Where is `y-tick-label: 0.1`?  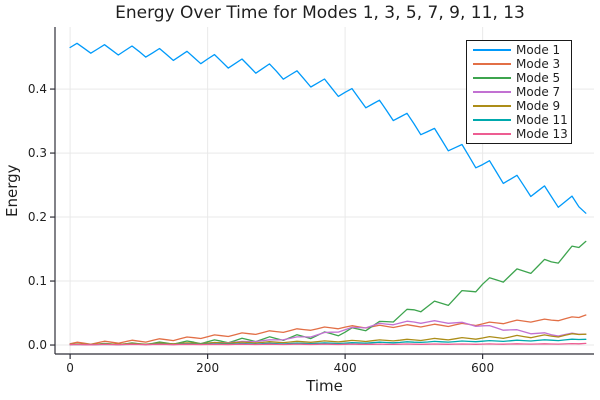 y-tick-label: 0.1 is located at coordinates (37, 281).